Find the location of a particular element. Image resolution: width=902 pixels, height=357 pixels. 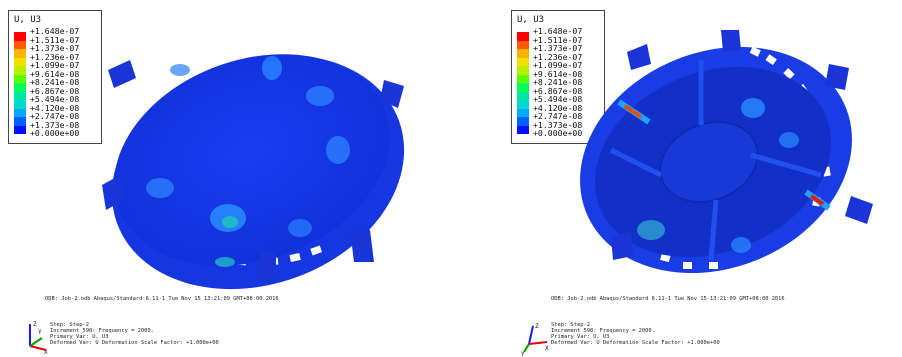

radial-ribs is located at coordinates (715, 160).